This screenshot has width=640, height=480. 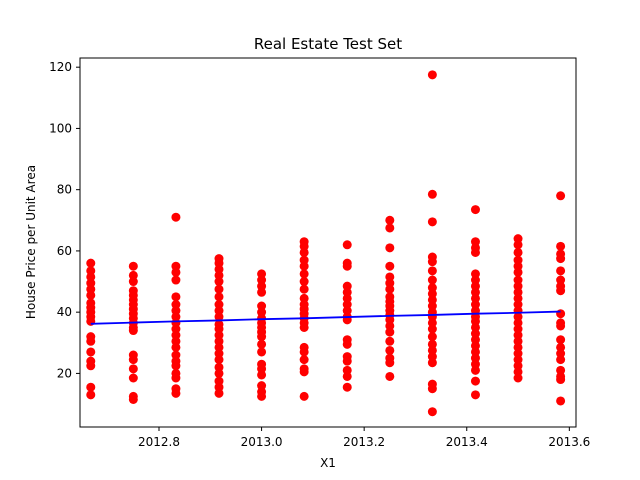 What do you see at coordinates (31, 242) in the screenshot?
I see `y-axis-label: House Price per Unit Area` at bounding box center [31, 242].